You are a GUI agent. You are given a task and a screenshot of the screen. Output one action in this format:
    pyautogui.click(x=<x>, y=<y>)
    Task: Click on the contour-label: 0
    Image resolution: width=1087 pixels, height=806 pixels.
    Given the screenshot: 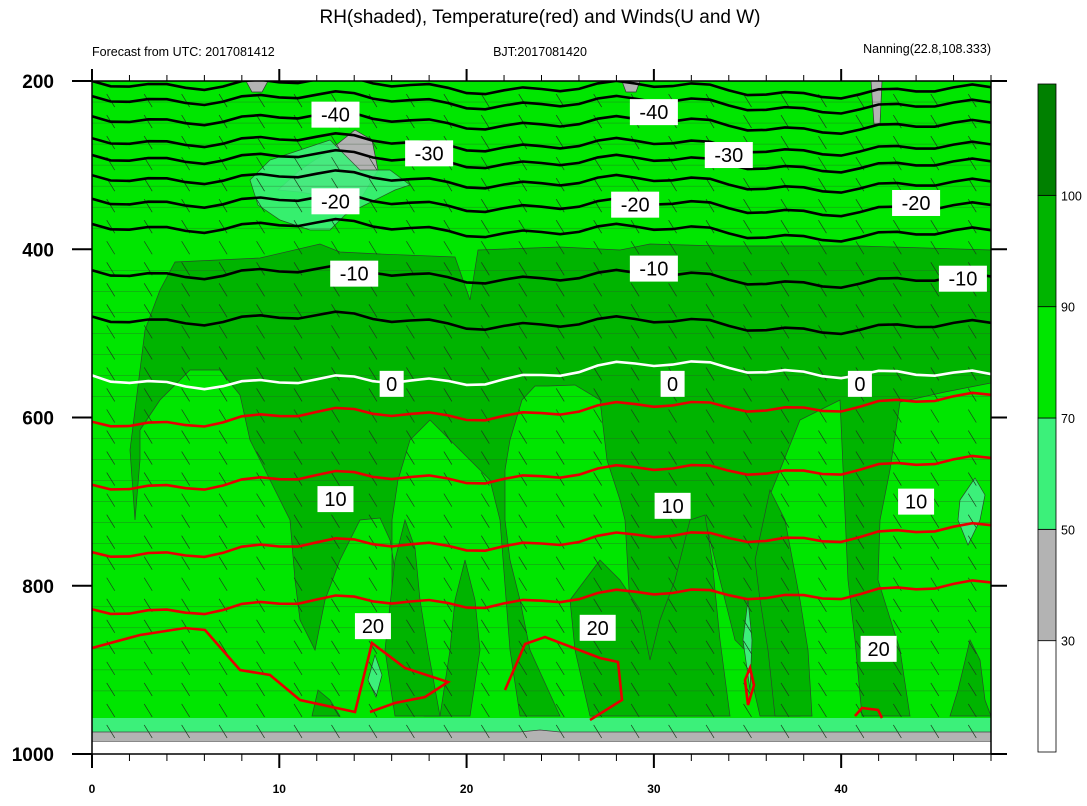 What is the action you would take?
    pyautogui.click(x=672, y=385)
    